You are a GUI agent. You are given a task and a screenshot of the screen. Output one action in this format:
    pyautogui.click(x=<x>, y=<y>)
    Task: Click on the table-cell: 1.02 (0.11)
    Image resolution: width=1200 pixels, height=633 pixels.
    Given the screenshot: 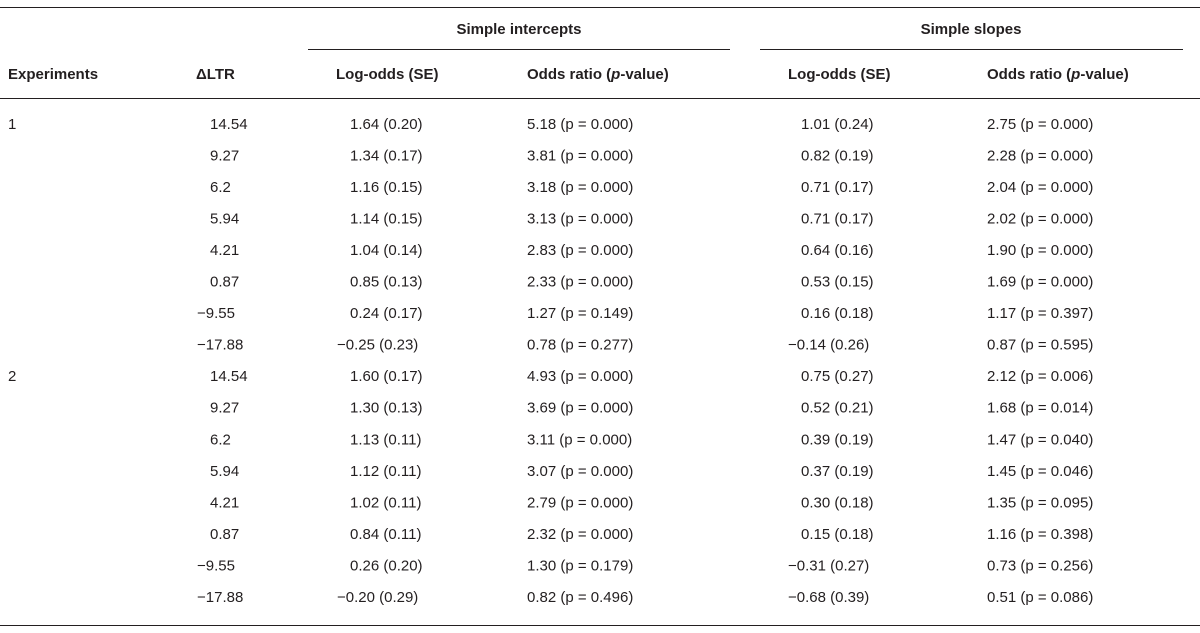 What is the action you would take?
    pyautogui.click(x=385, y=502)
    